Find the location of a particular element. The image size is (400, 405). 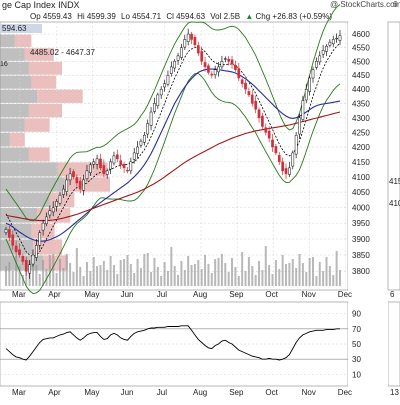

x-tick-label: Oct is located at coordinates (271, 294).